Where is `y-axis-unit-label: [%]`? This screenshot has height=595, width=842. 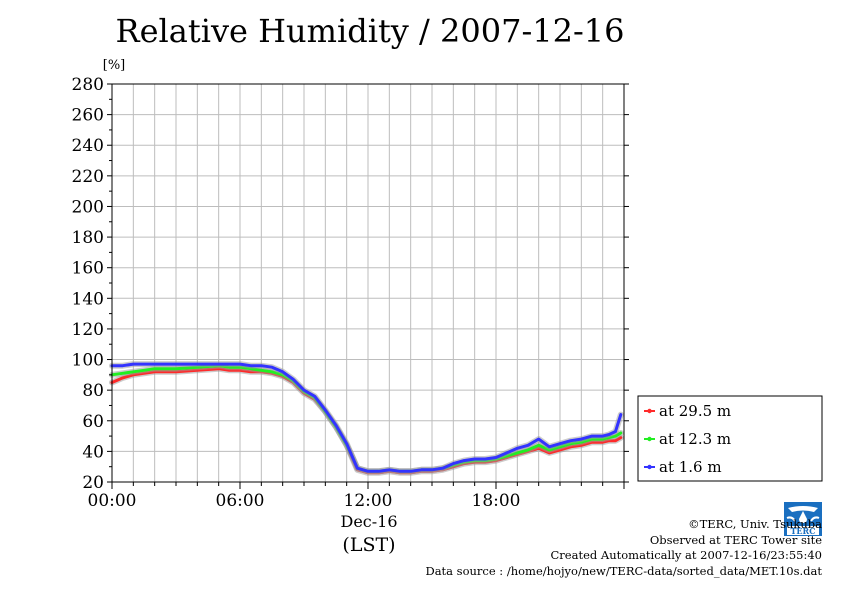
y-axis-unit-label: [%] is located at coordinates (114, 65).